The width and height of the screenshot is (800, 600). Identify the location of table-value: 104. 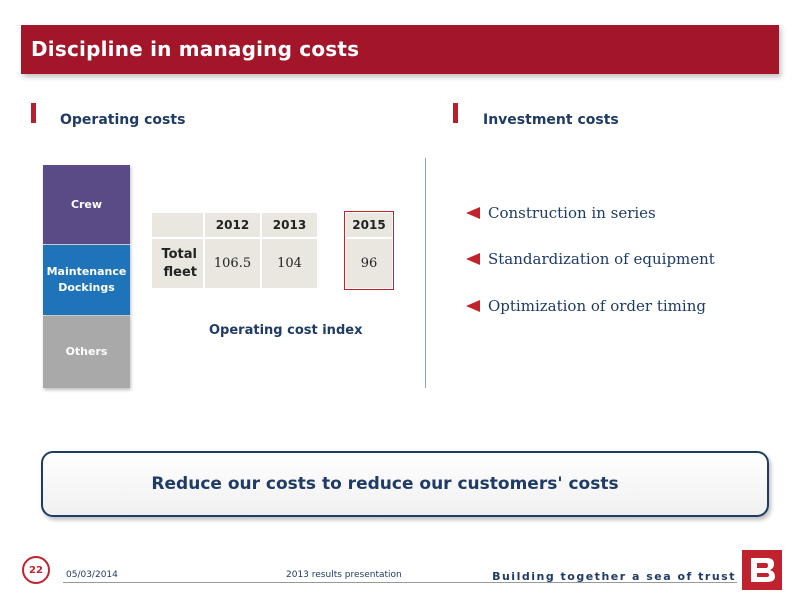
(289, 263).